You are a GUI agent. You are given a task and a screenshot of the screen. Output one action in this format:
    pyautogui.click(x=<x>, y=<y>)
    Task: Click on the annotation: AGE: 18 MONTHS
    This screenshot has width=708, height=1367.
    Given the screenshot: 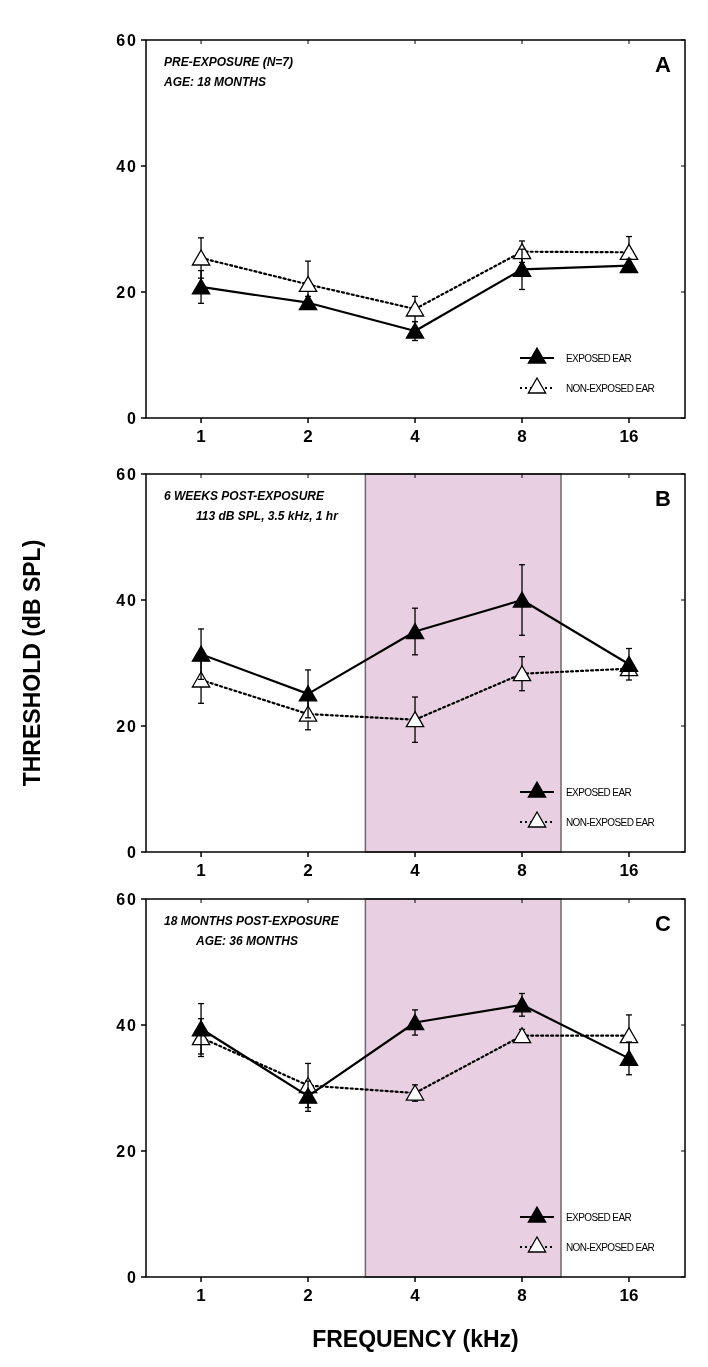 What is the action you would take?
    pyautogui.click(x=215, y=82)
    